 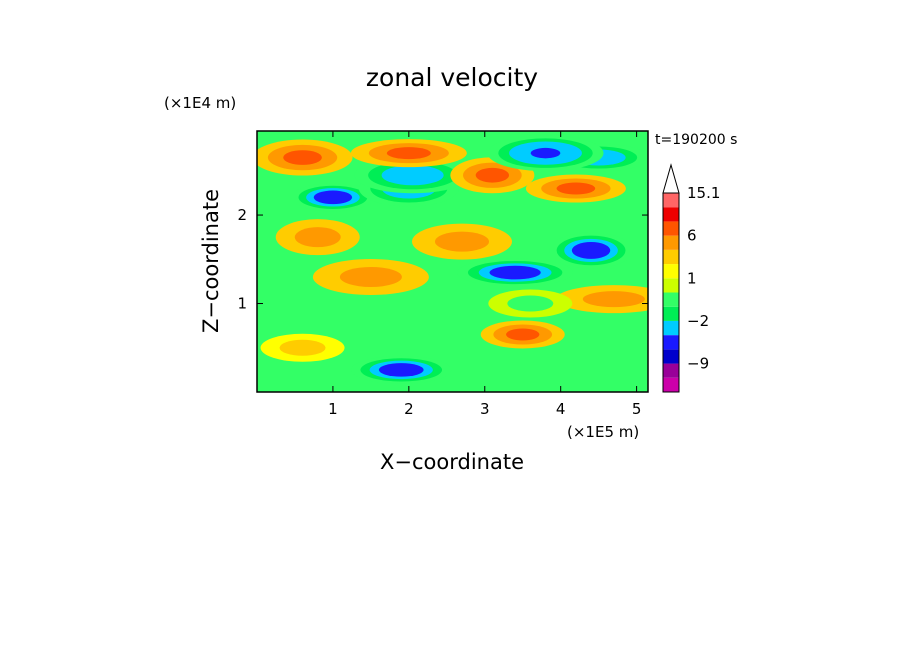 I want to click on x-tick-label: 2, so click(x=409, y=409).